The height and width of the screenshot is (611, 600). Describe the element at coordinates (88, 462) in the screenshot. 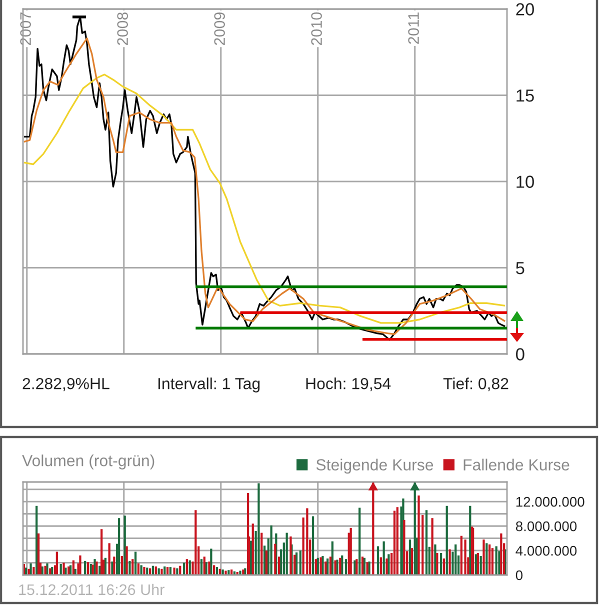

I see `chart-title: Volumen (rot-grün)` at that location.